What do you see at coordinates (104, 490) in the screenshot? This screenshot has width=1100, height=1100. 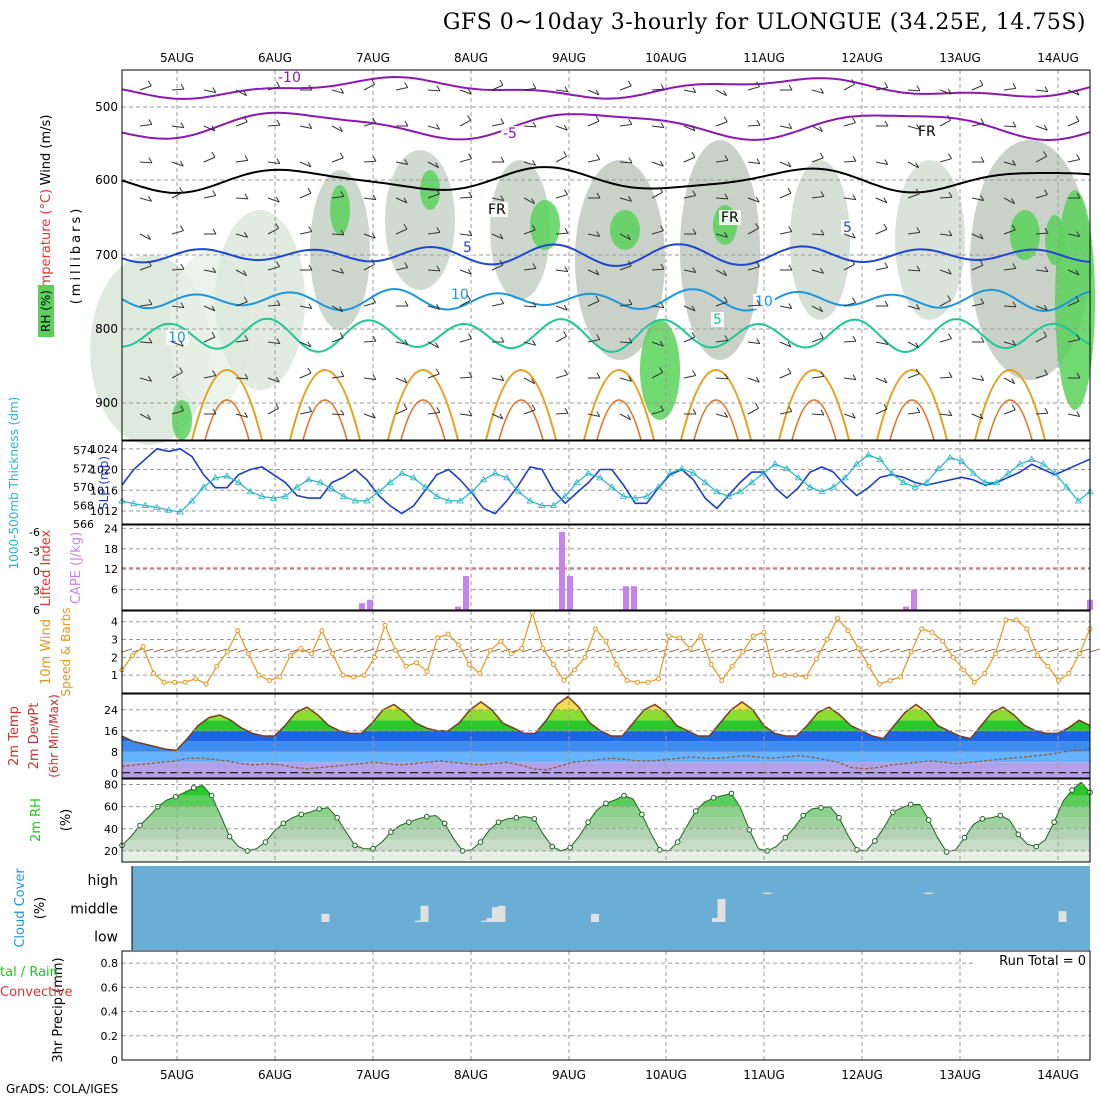 I see `slp-tick-label: 1016` at bounding box center [104, 490].